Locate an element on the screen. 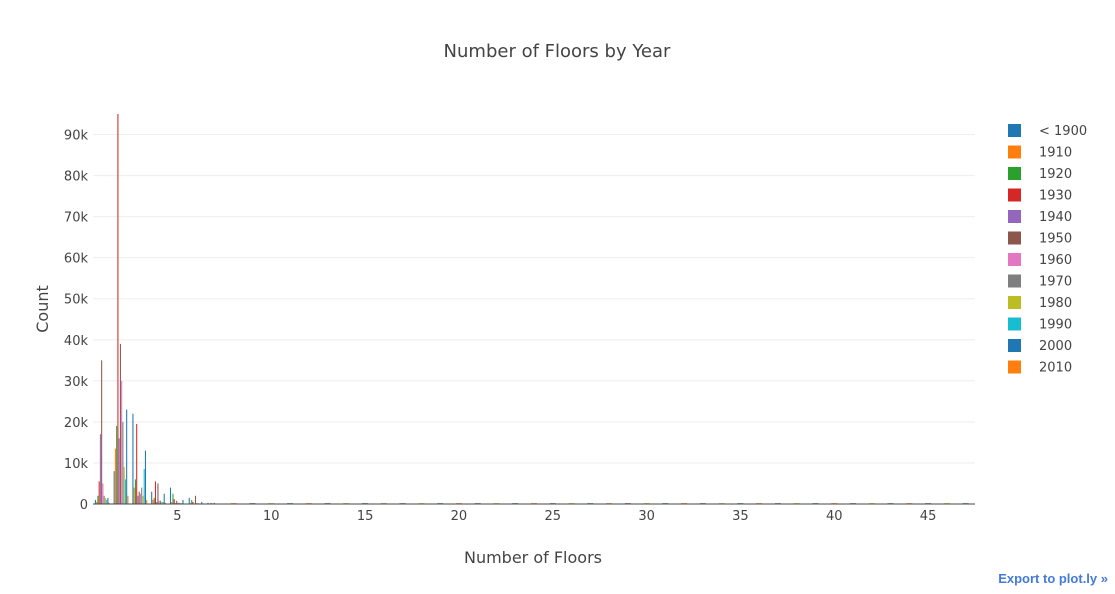 The width and height of the screenshot is (1115, 594). legend-item: 1940 is located at coordinates (1040, 217).